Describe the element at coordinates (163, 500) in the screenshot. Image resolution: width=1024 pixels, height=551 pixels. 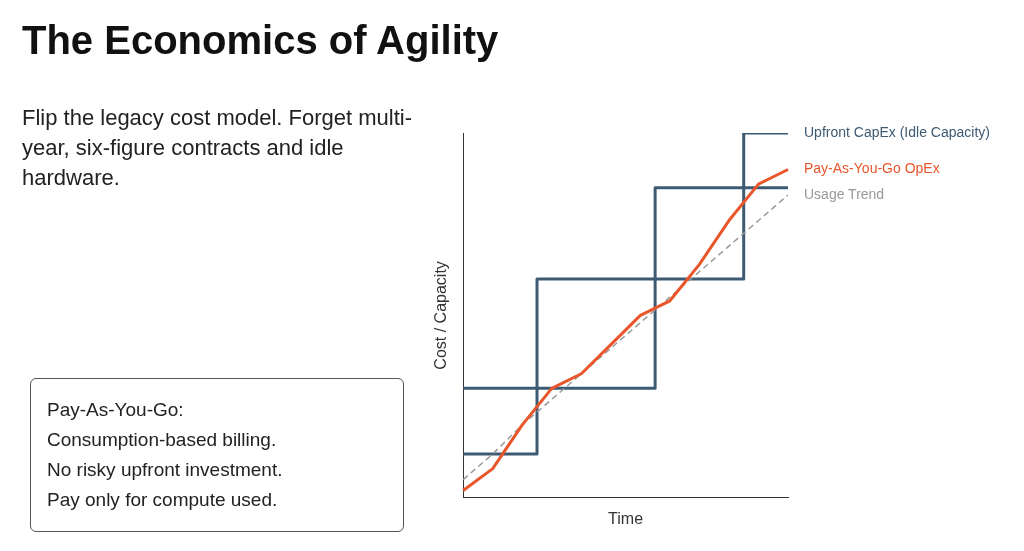
I see `text: Pay only for compute used.` at that location.